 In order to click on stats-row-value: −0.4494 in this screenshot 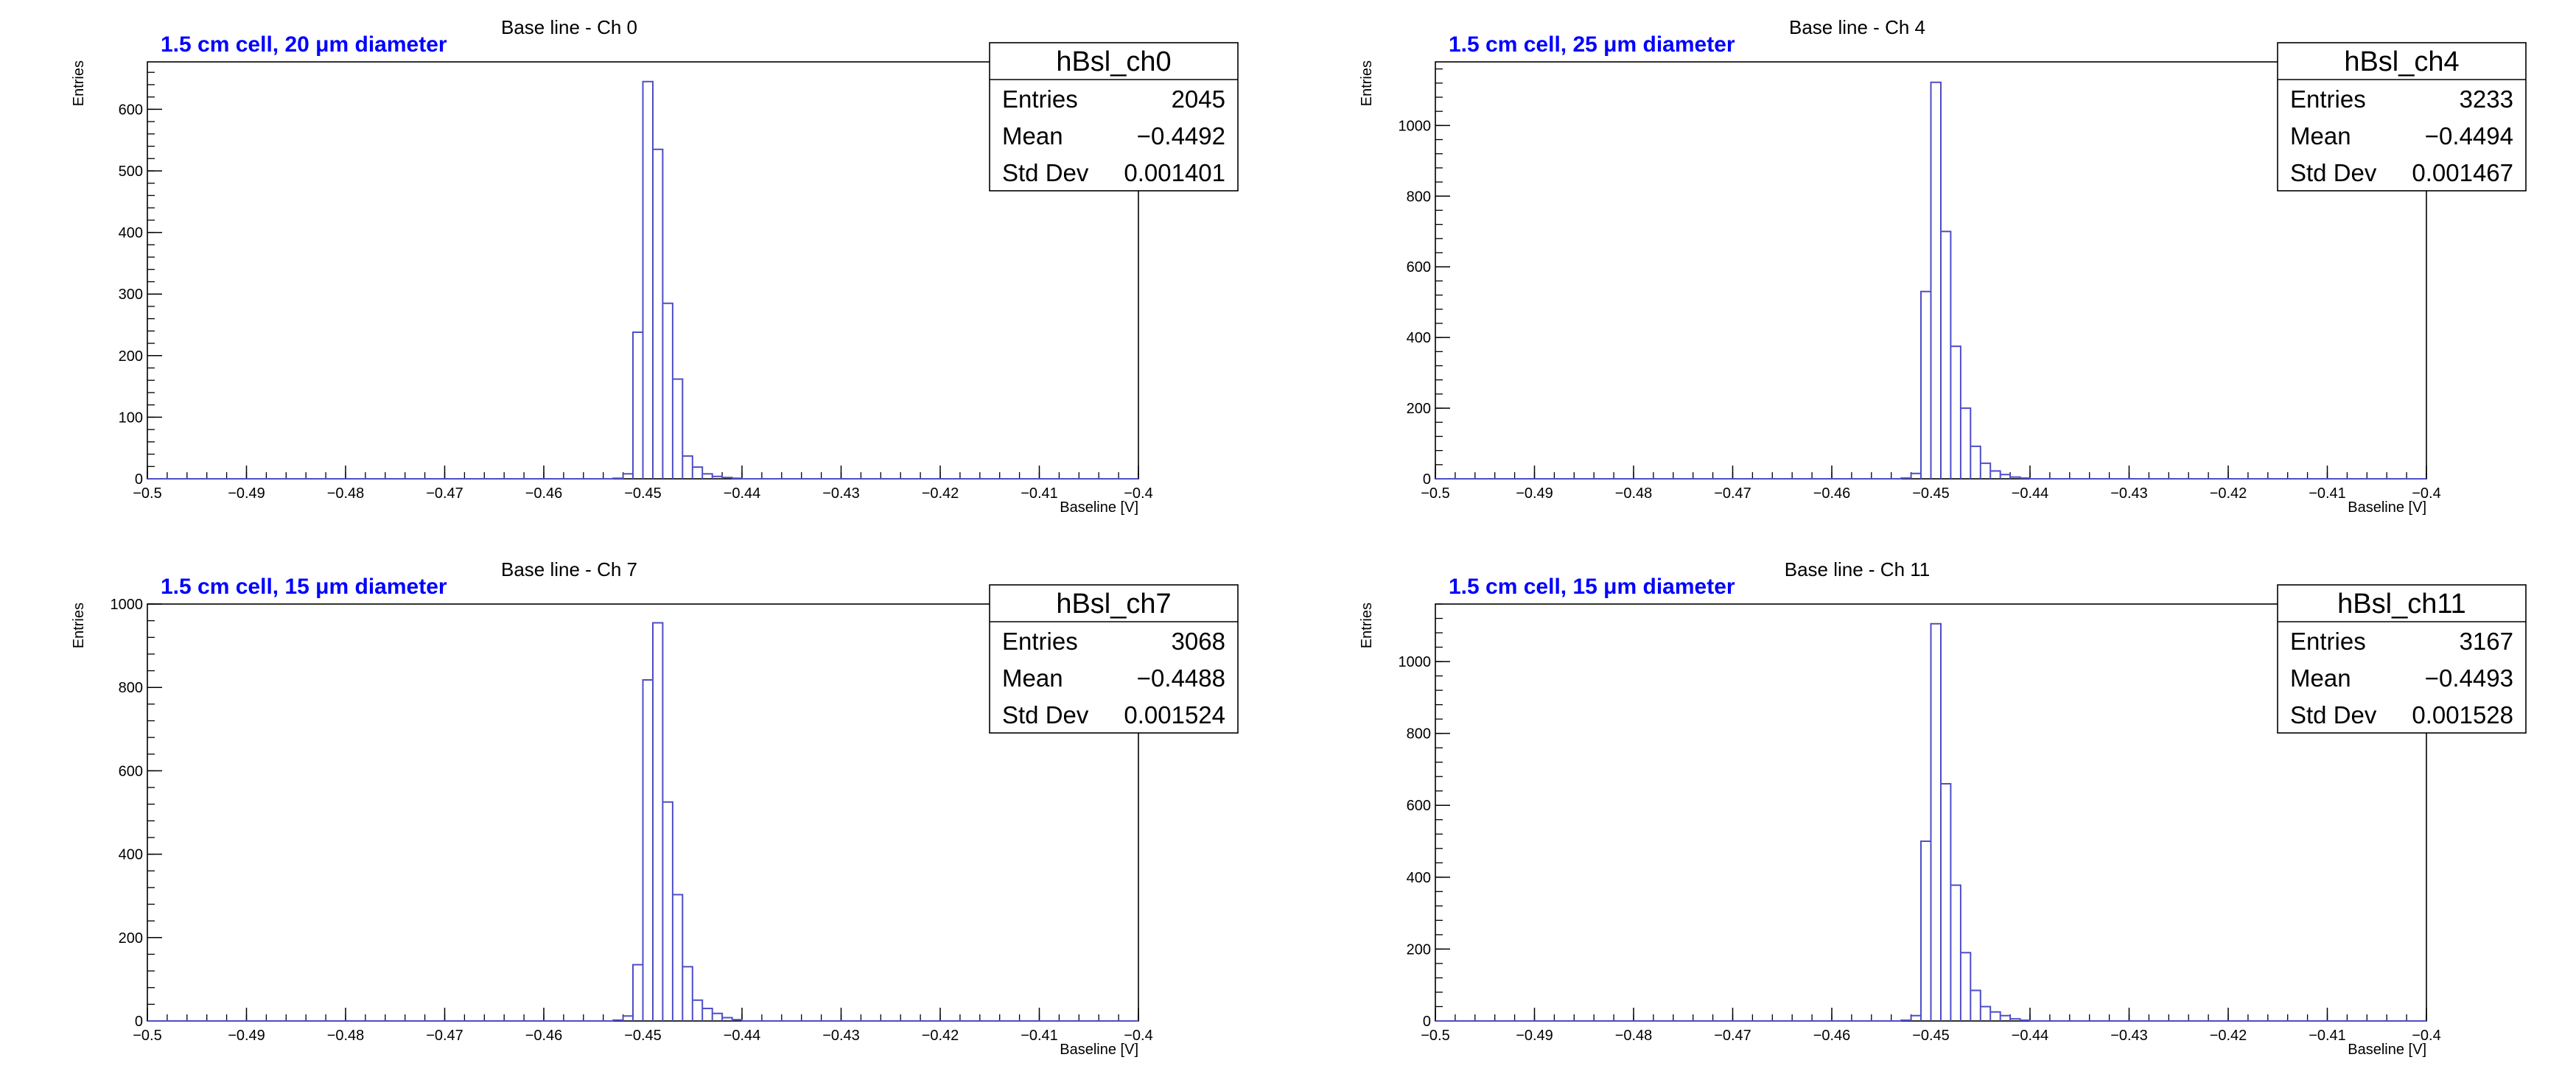, I will do `click(2469, 136)`.